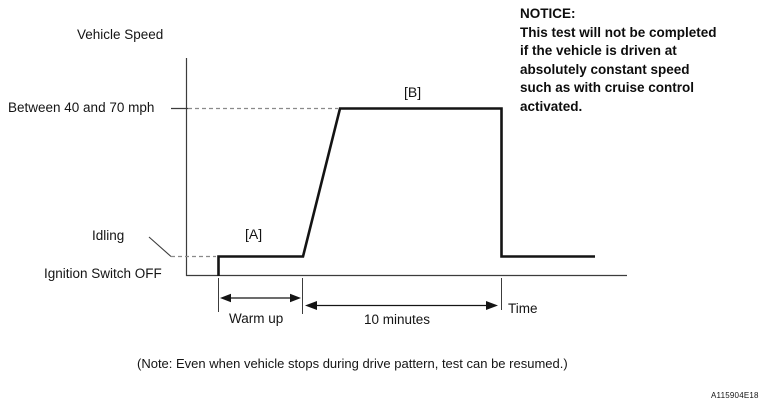 This screenshot has width=779, height=413. Describe the element at coordinates (225, 298) in the screenshot. I see `warmup-arrowhead-left-icon` at that location.